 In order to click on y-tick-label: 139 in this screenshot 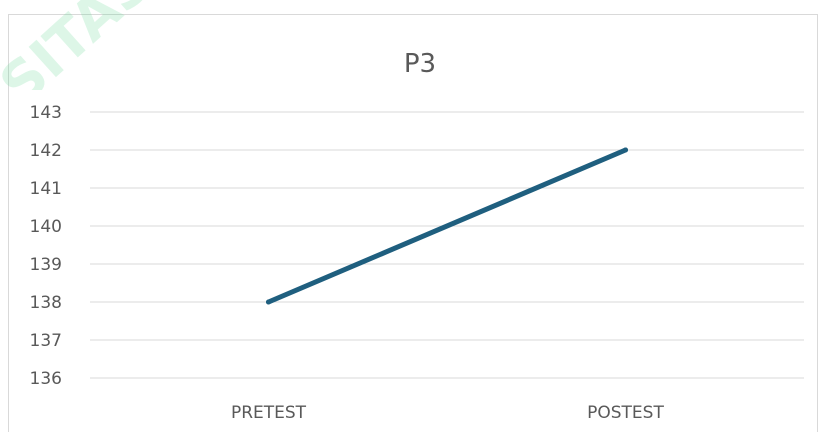, I will do `click(46, 265)`.